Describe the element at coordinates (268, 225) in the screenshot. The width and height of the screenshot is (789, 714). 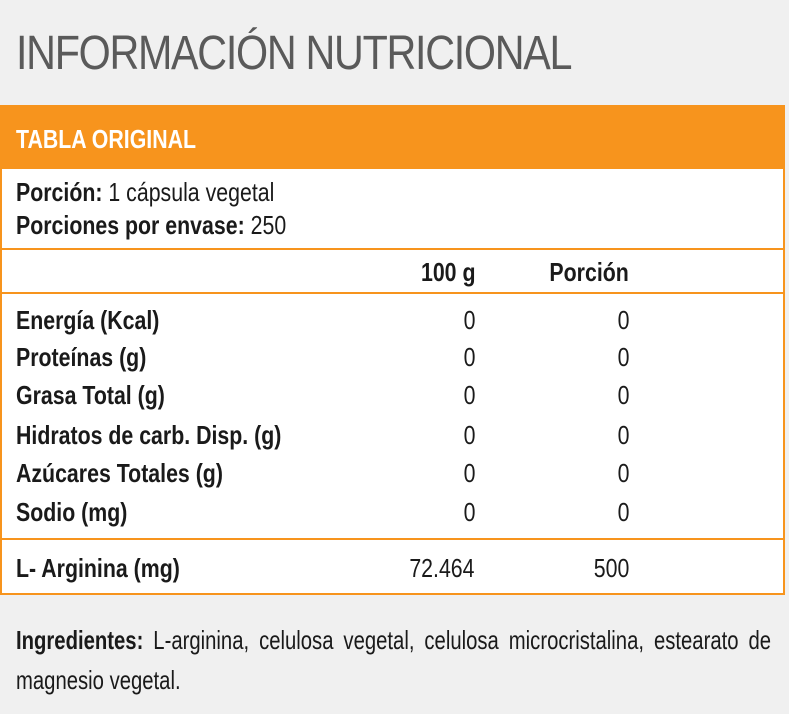
I see `servings-value: 250` at that location.